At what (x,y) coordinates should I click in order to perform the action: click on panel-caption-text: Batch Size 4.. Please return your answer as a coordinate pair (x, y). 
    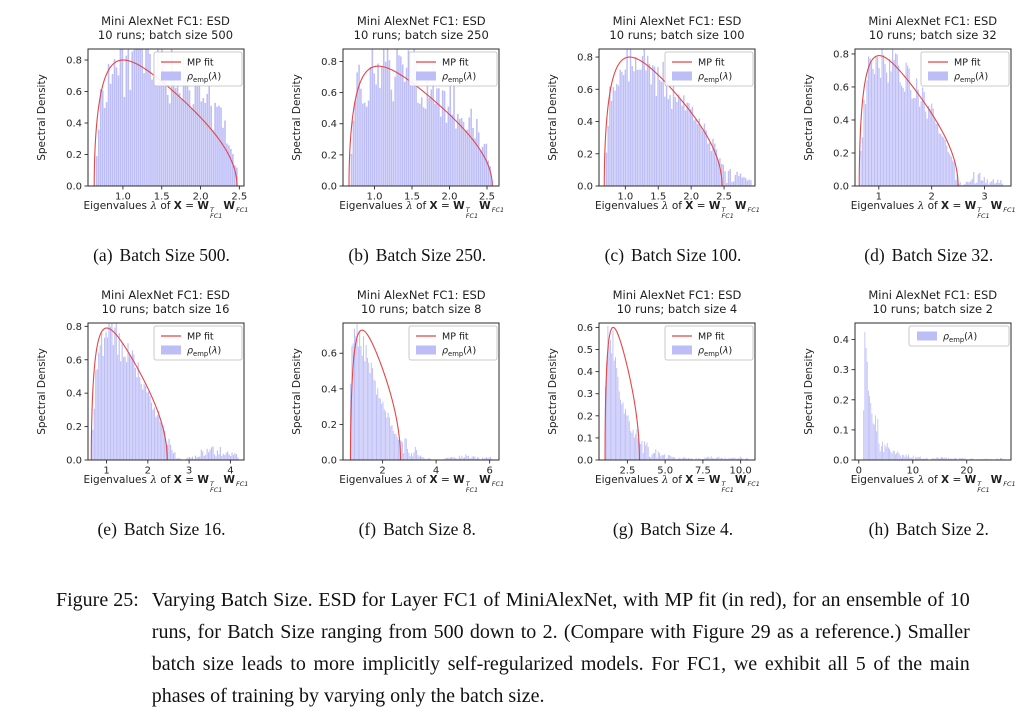
    Looking at the image, I should click on (687, 529).